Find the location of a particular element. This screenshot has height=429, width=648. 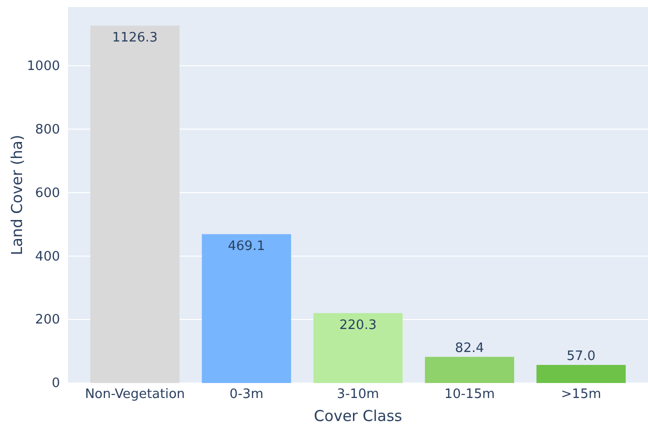

x-tick-label: 0-3m is located at coordinates (247, 394).